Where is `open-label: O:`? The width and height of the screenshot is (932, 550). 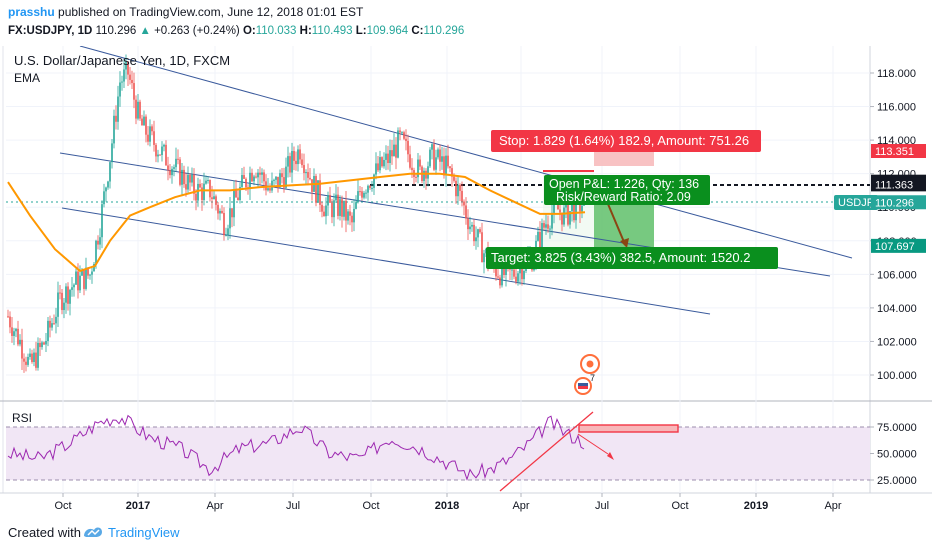
open-label: O: is located at coordinates (249, 31).